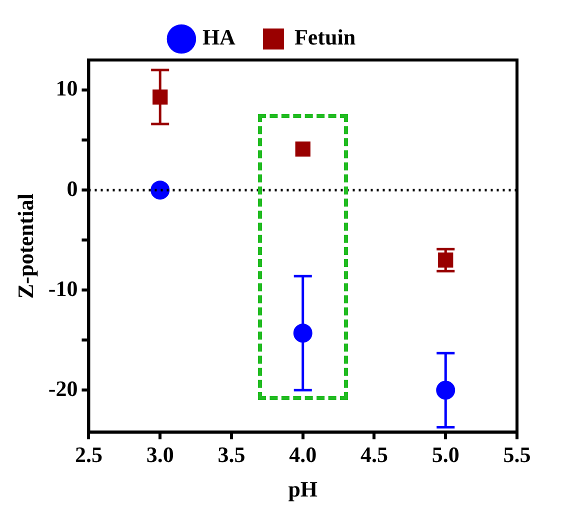  I want to click on x-tick-label: 4.5, so click(374, 455).